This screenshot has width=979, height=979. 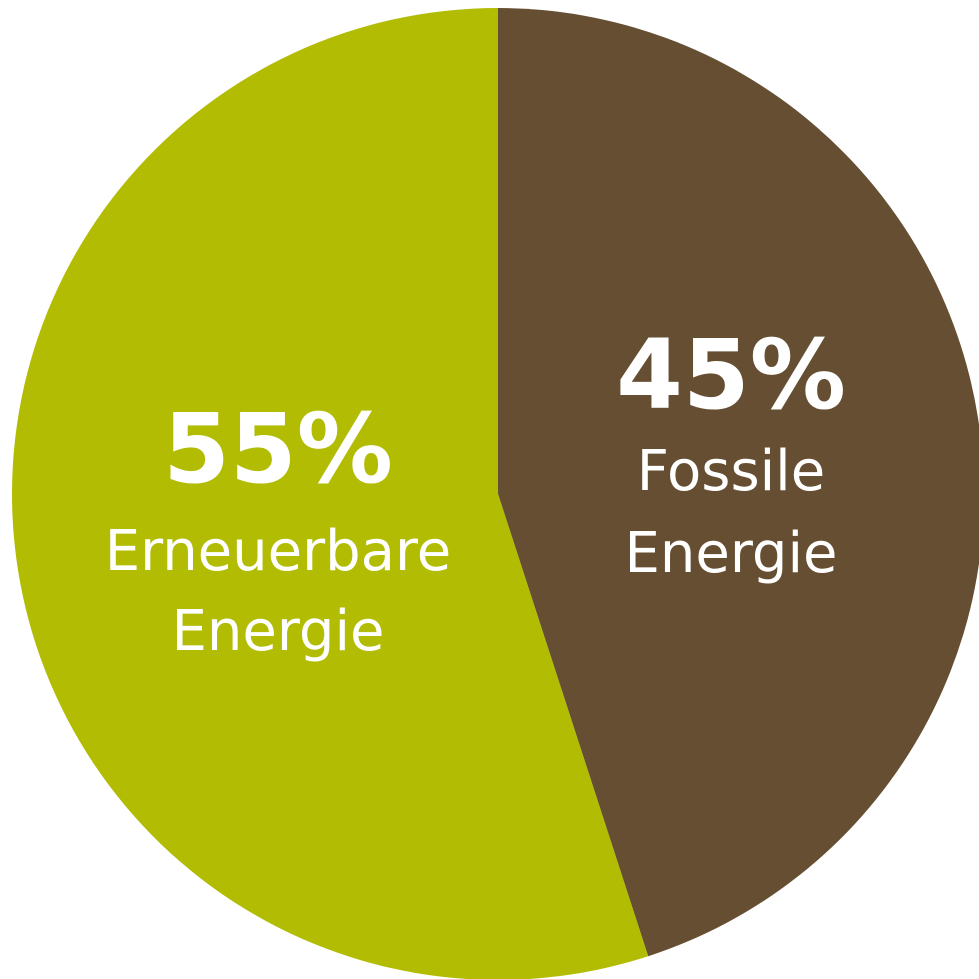 I want to click on slice-label-fossile-line1: Fossile, so click(x=731, y=471).